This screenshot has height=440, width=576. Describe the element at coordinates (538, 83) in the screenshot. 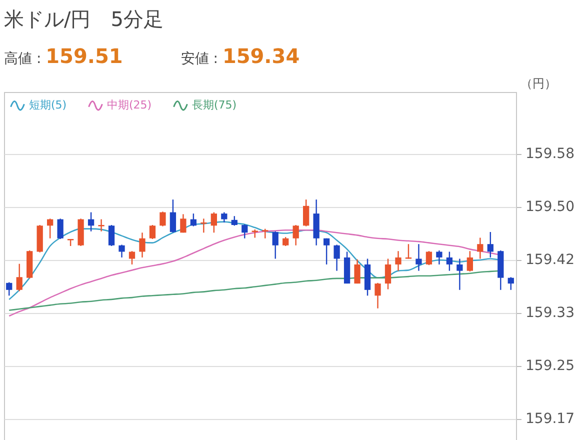

I see `y-axis-title: （円）` at that location.